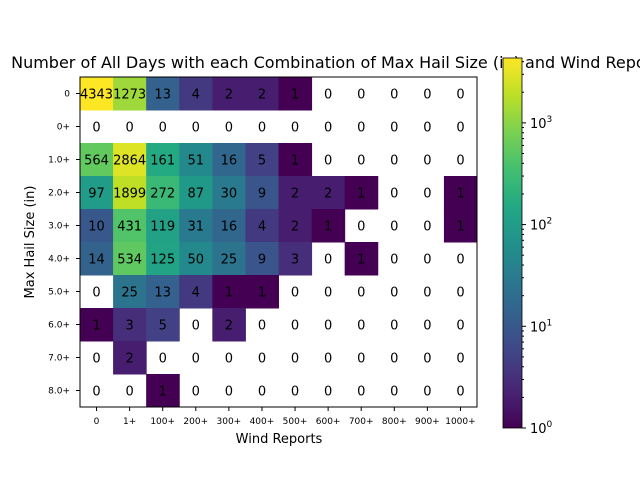 Image resolution: width=640 pixels, height=480 pixels. What do you see at coordinates (59, 260) in the screenshot?
I see `y-tick-label: 4.0+` at bounding box center [59, 260].